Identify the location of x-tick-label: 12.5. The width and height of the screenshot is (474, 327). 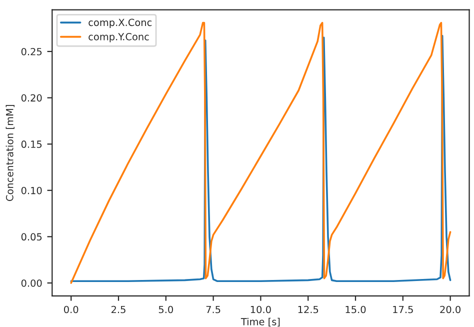
(308, 310).